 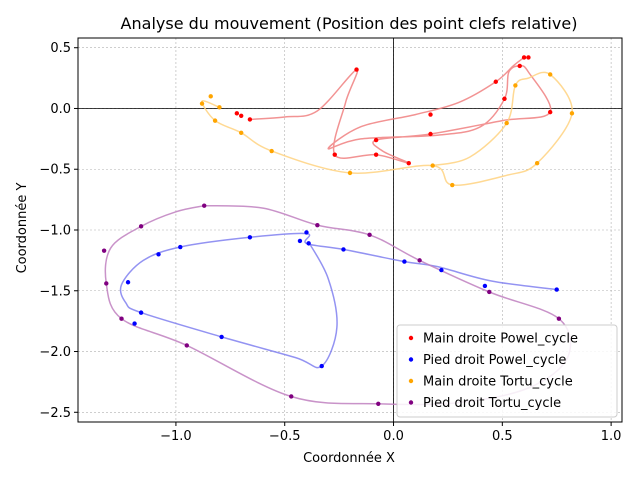 What do you see at coordinates (55, 170) in the screenshot?
I see `y-tick-label: −0.5` at bounding box center [55, 170].